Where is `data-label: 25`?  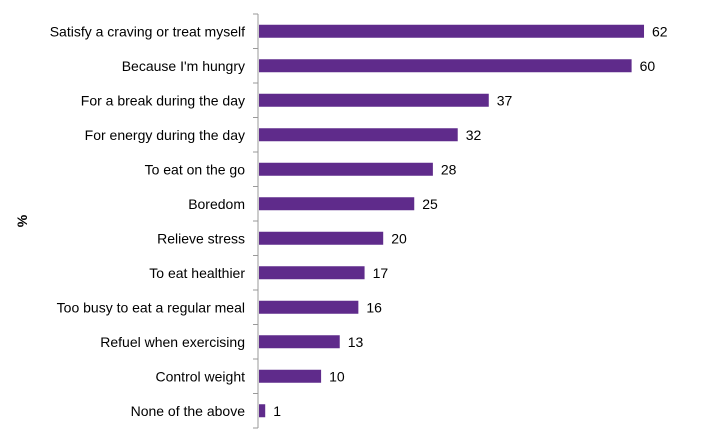 data-label: 25 is located at coordinates (430, 204).